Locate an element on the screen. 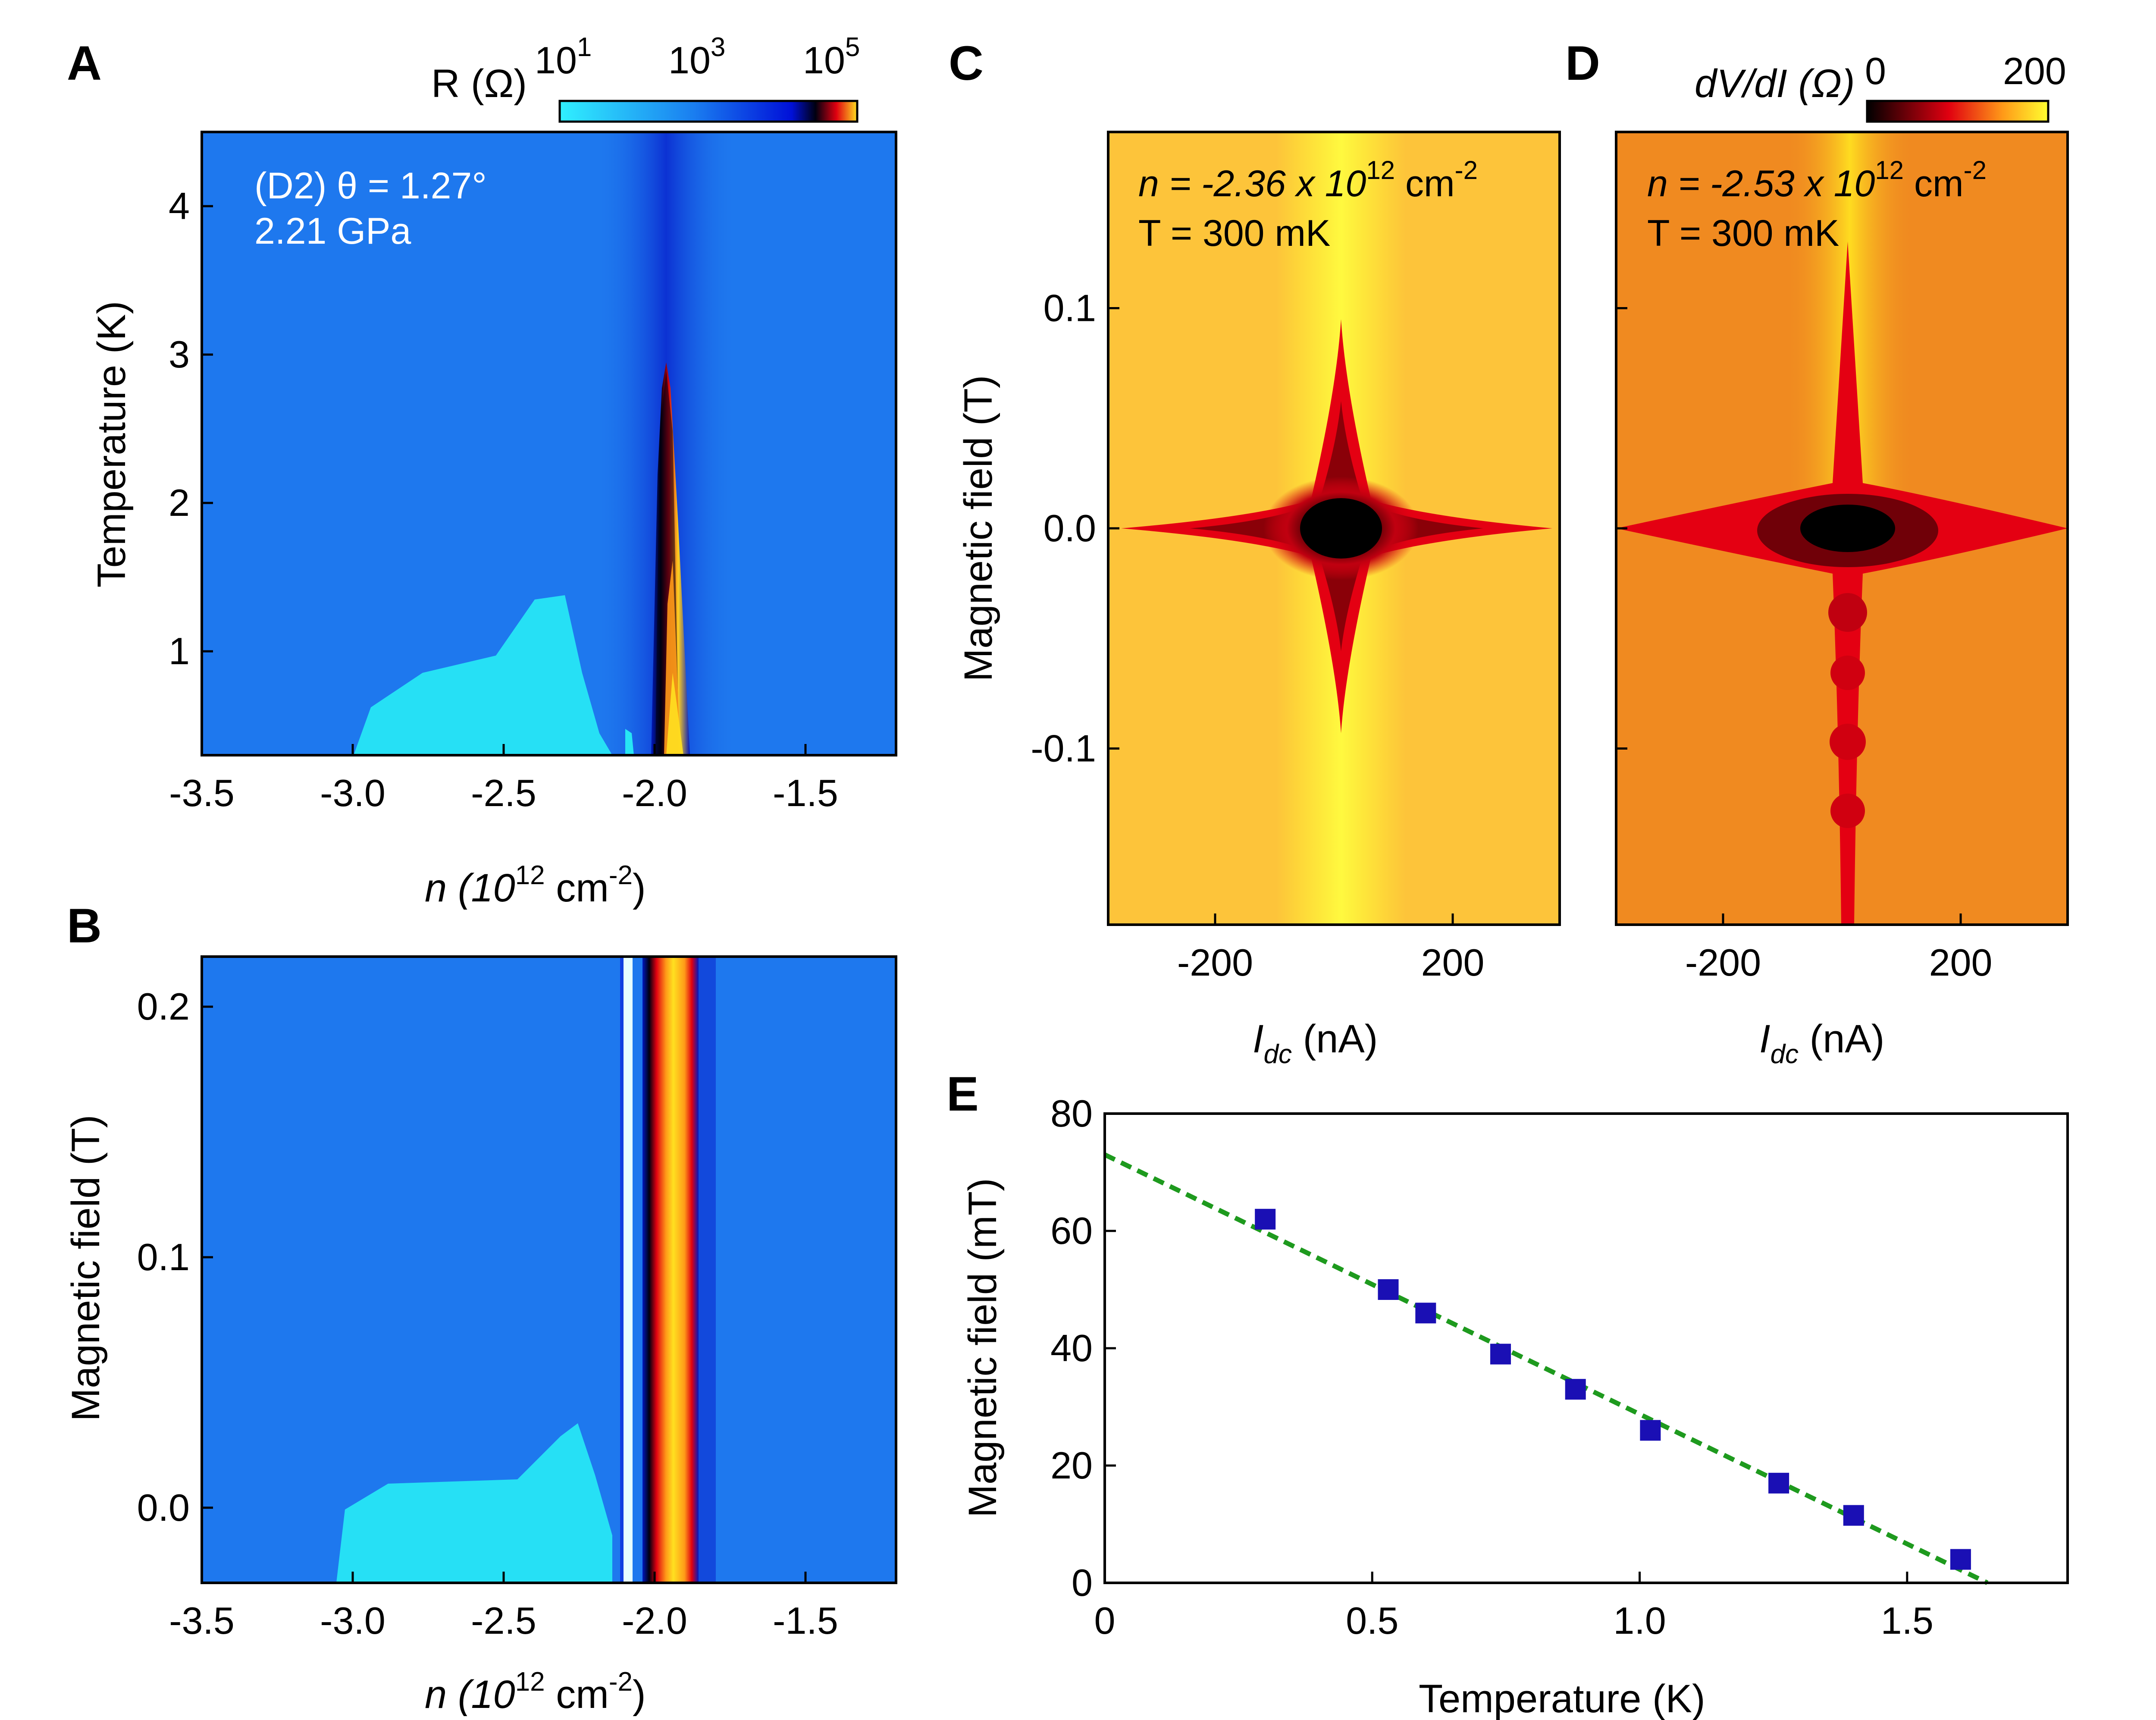  panel-b-label: B is located at coordinates (84, 926).